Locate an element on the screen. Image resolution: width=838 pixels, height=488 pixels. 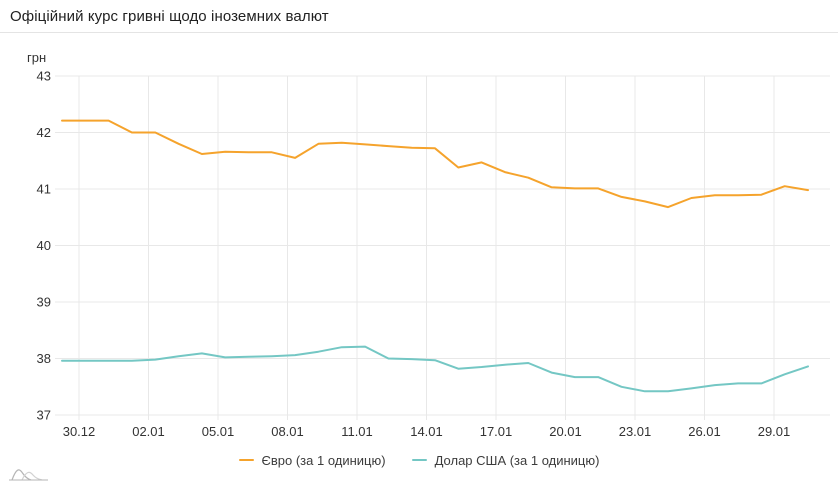
usd-series-marker is located at coordinates (419, 460).